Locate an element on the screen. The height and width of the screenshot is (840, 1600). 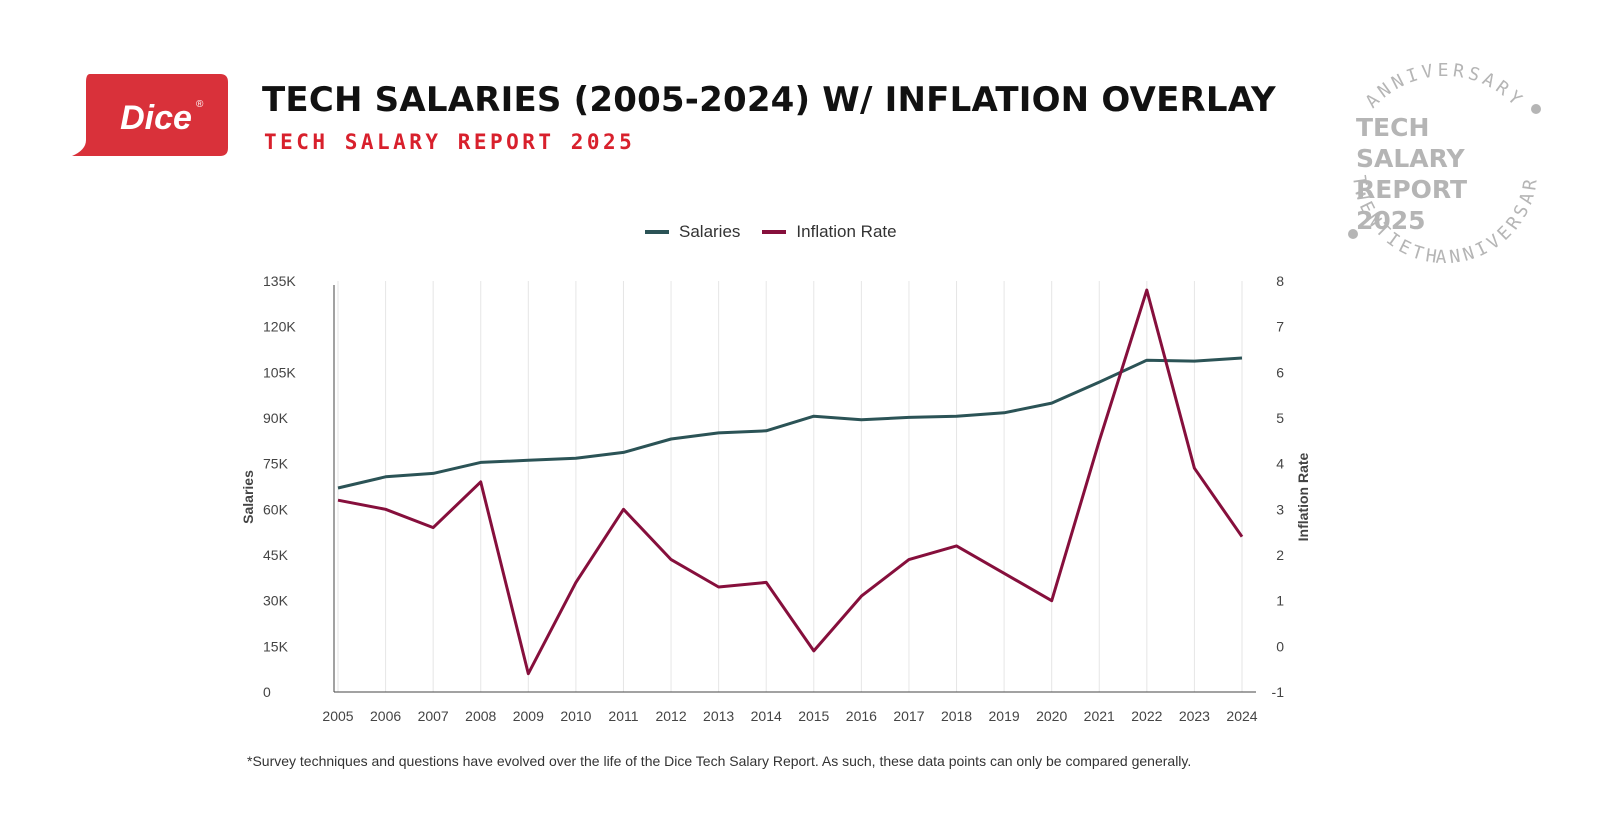
y-tick-label: 120K is located at coordinates (279, 327).